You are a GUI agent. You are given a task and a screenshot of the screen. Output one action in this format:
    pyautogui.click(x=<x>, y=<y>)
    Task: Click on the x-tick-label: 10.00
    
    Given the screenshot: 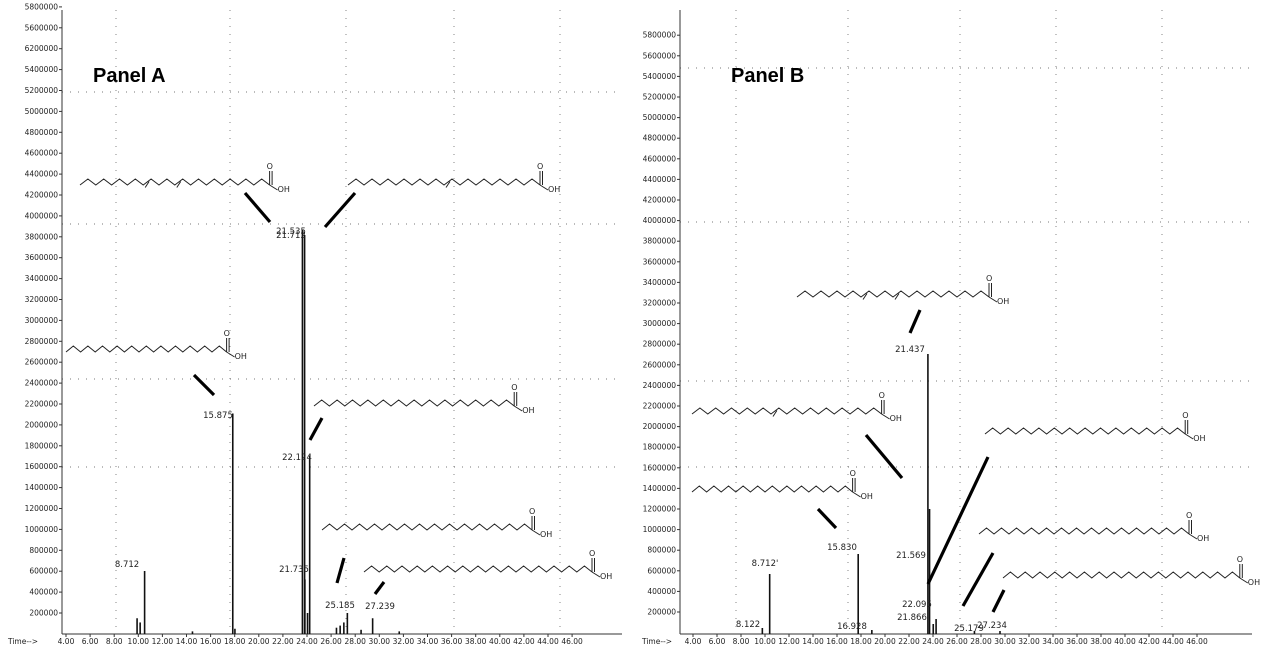 What is the action you would take?
    pyautogui.click(x=139, y=641)
    